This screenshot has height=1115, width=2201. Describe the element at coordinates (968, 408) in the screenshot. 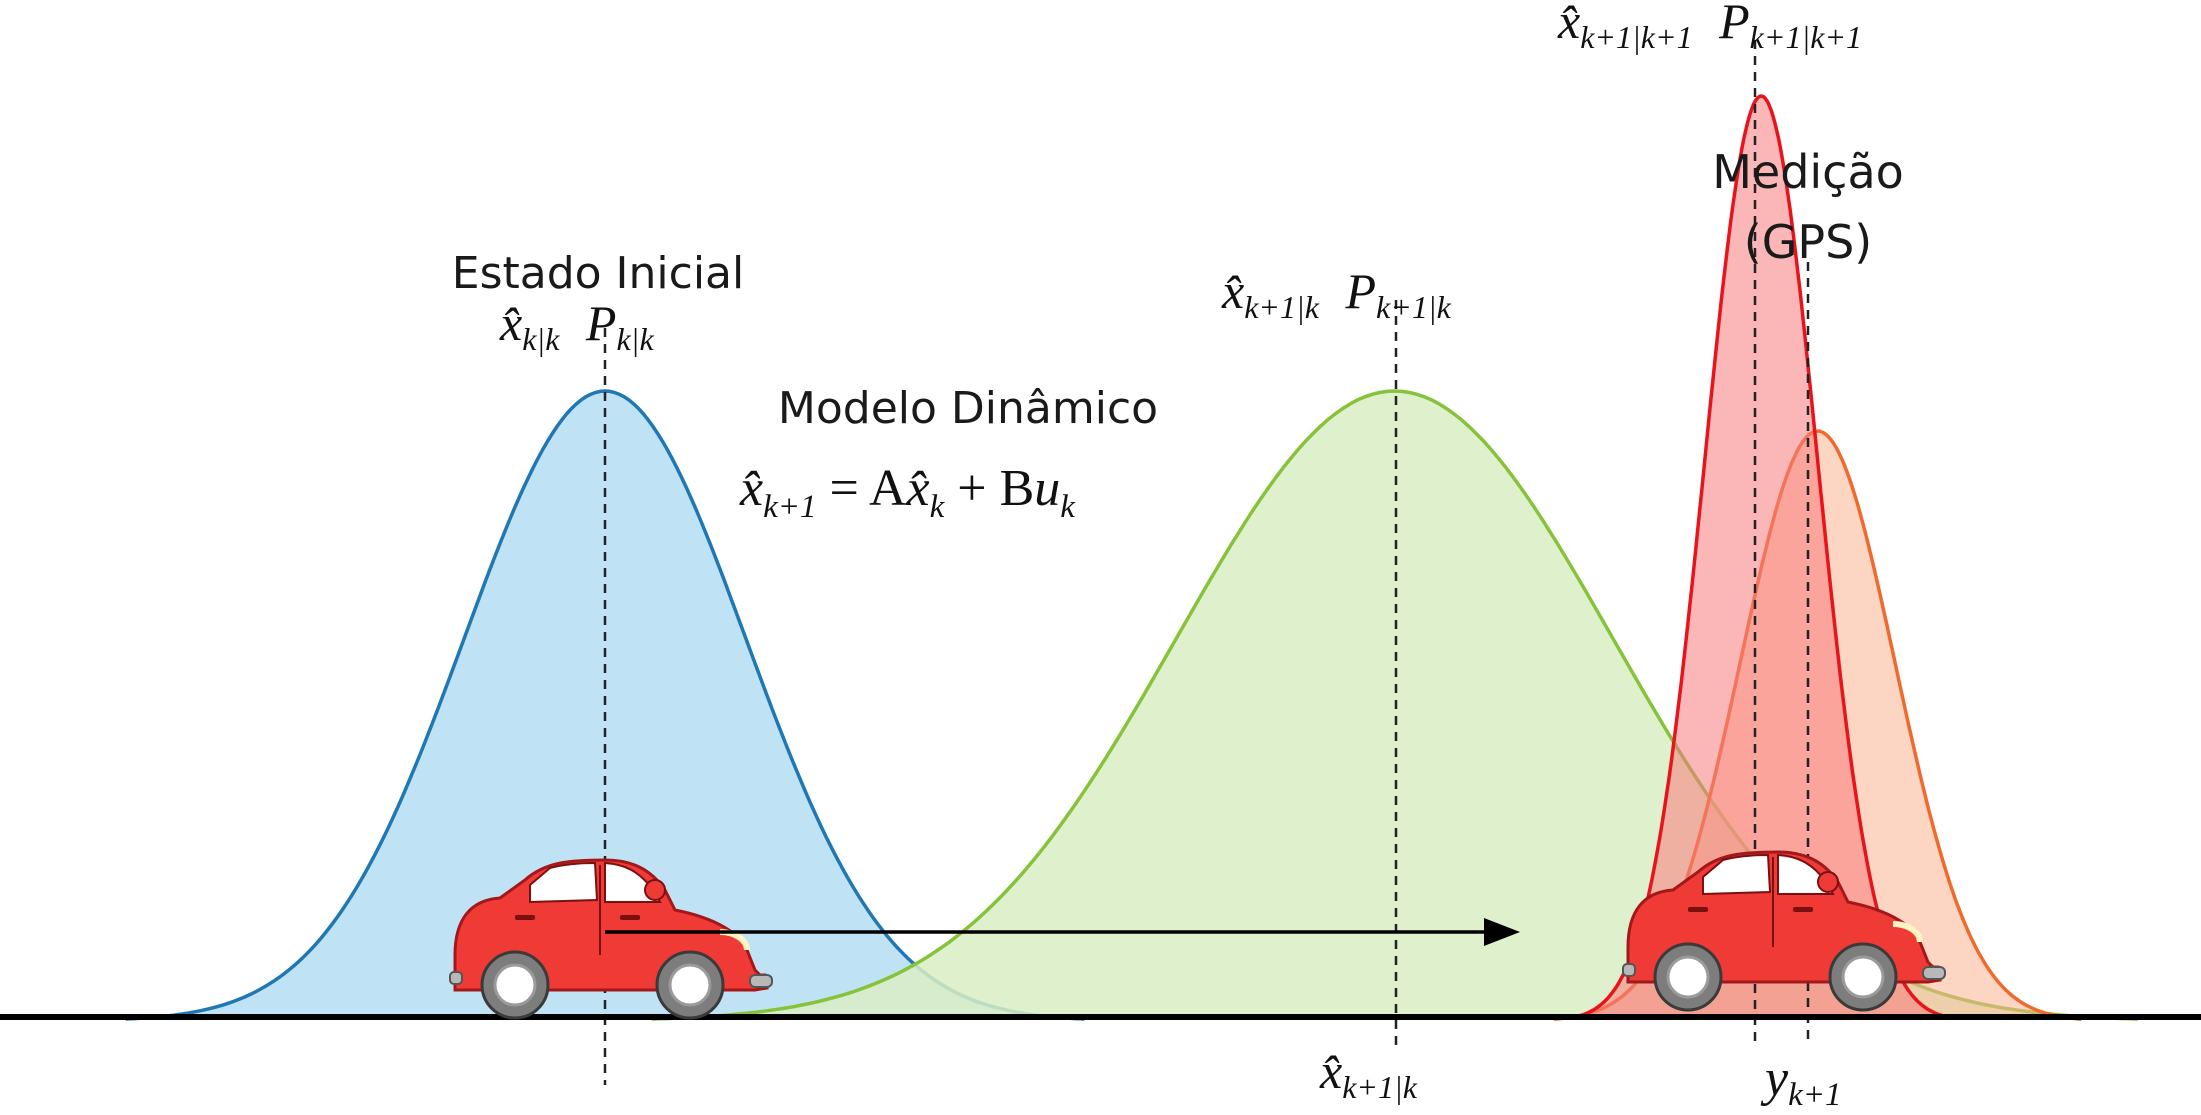

I see `dynamic-model-title: Modelo Dinâmico` at that location.